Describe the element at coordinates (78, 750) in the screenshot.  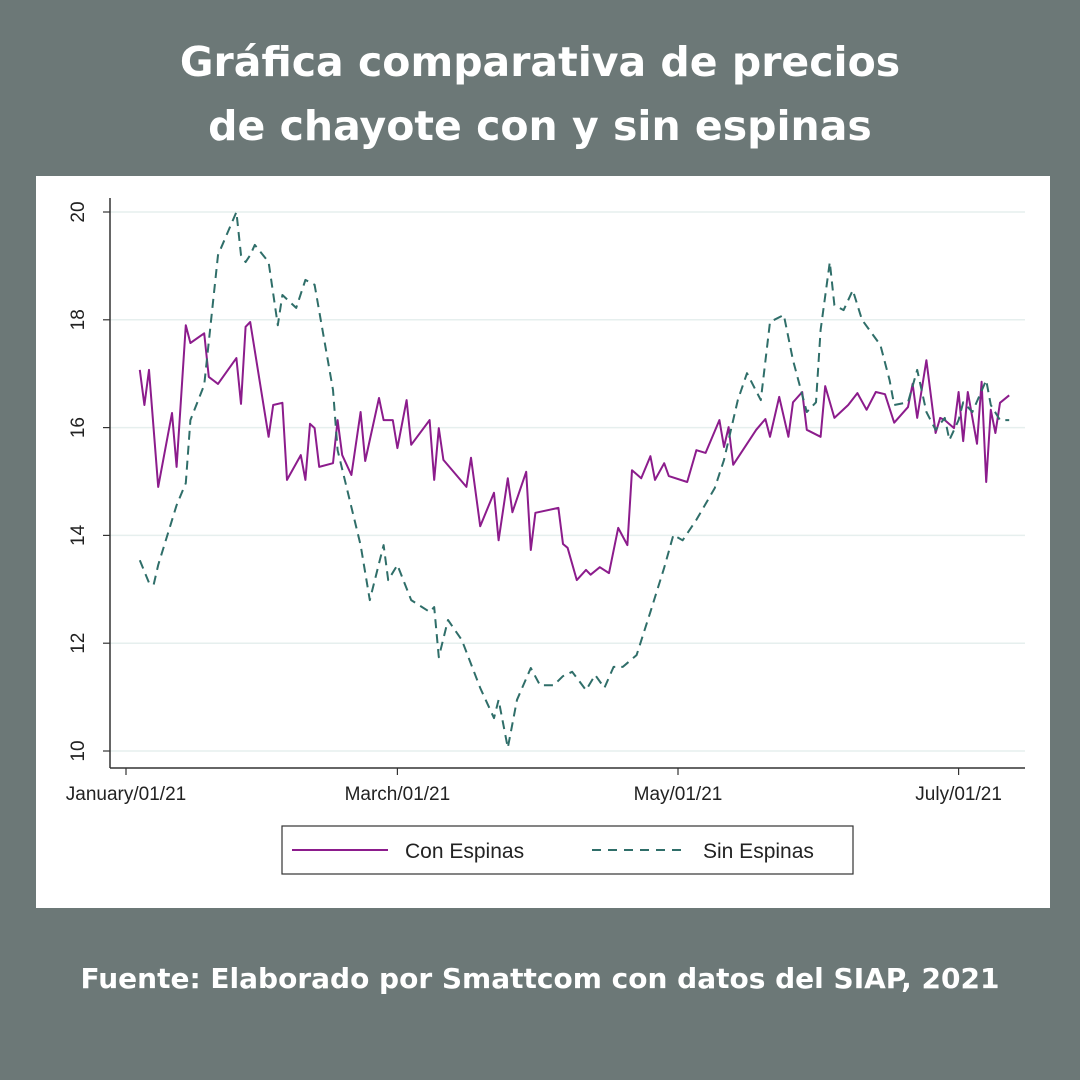
I see `y-tick-label-10: 10` at that location.